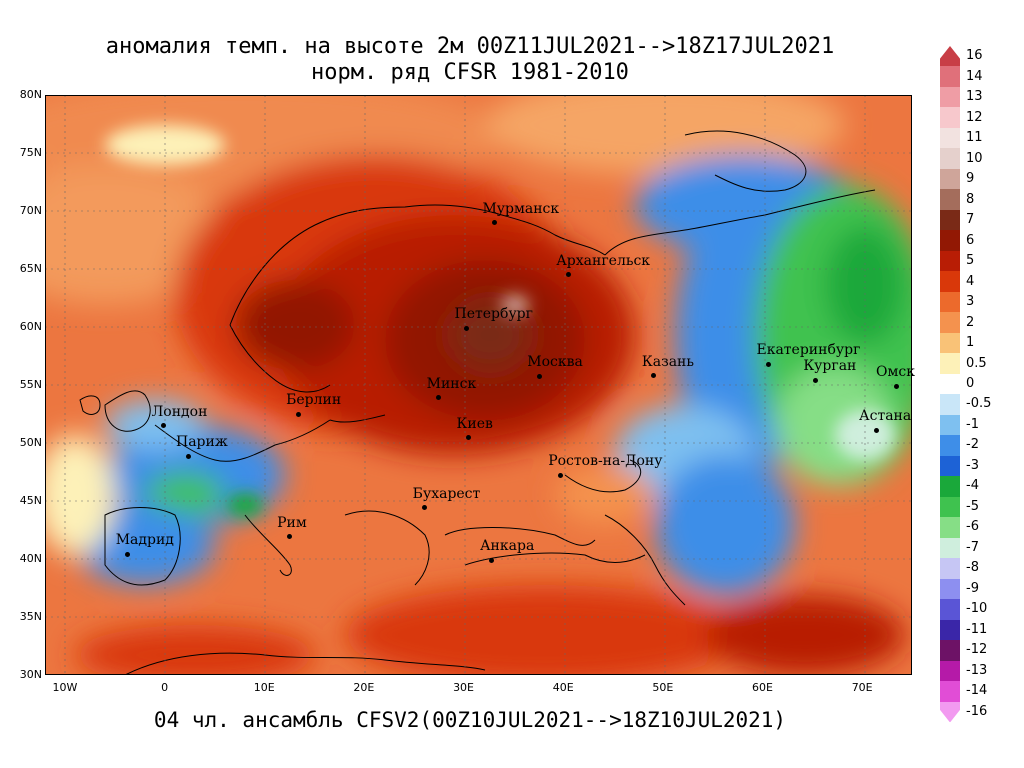  I want to click on lat-tick-label: 40N, so click(30, 558).